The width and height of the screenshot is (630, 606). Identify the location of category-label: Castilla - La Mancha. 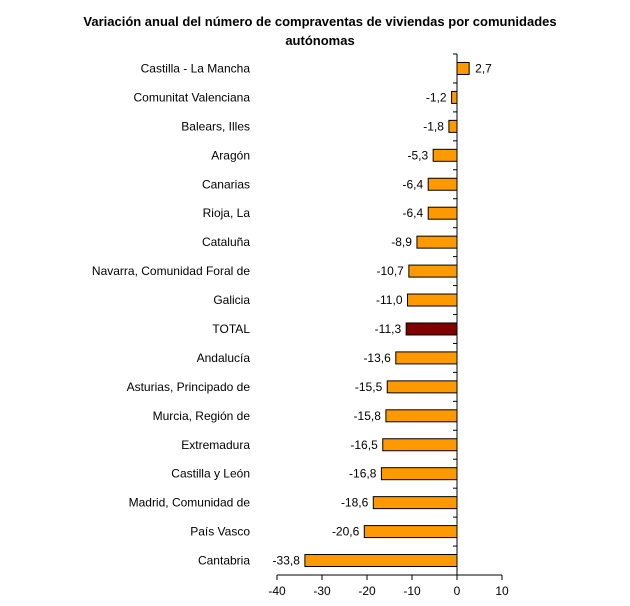
(196, 68).